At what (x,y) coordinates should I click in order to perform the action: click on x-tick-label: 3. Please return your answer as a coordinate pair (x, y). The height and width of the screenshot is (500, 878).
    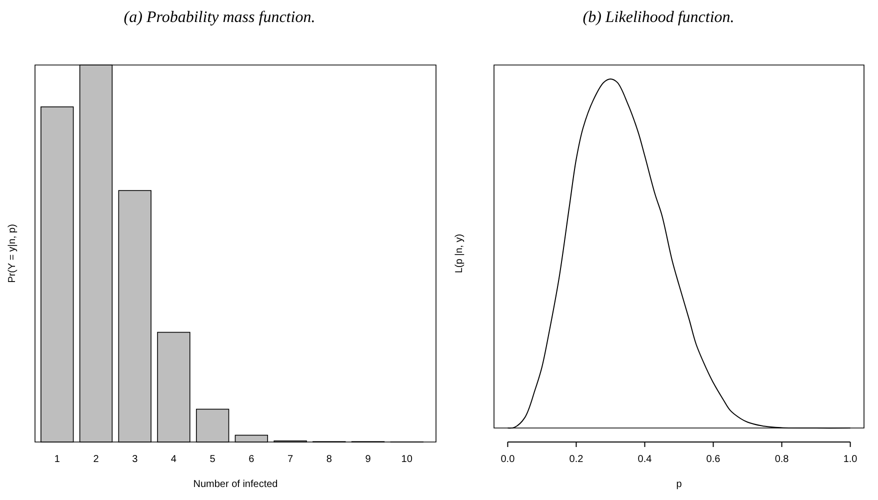
    Looking at the image, I should click on (135, 459).